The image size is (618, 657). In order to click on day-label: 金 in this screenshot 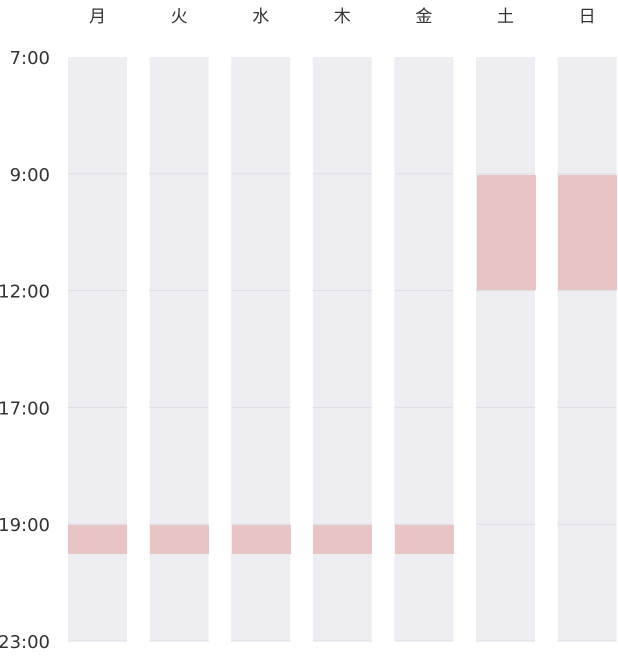, I will do `click(423, 17)`.